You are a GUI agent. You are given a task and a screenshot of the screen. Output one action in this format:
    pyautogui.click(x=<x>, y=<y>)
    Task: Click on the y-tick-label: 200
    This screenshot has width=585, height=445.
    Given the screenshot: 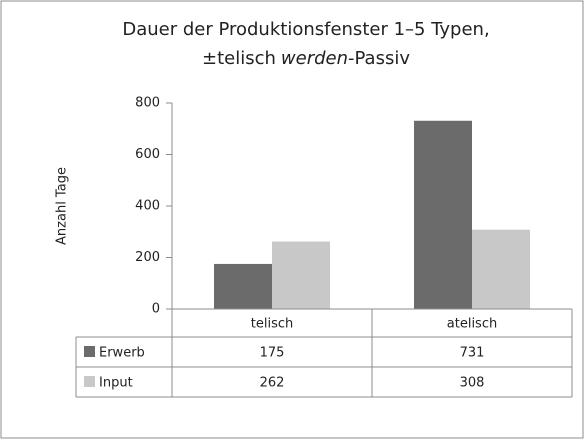 What is the action you would take?
    pyautogui.click(x=147, y=257)
    